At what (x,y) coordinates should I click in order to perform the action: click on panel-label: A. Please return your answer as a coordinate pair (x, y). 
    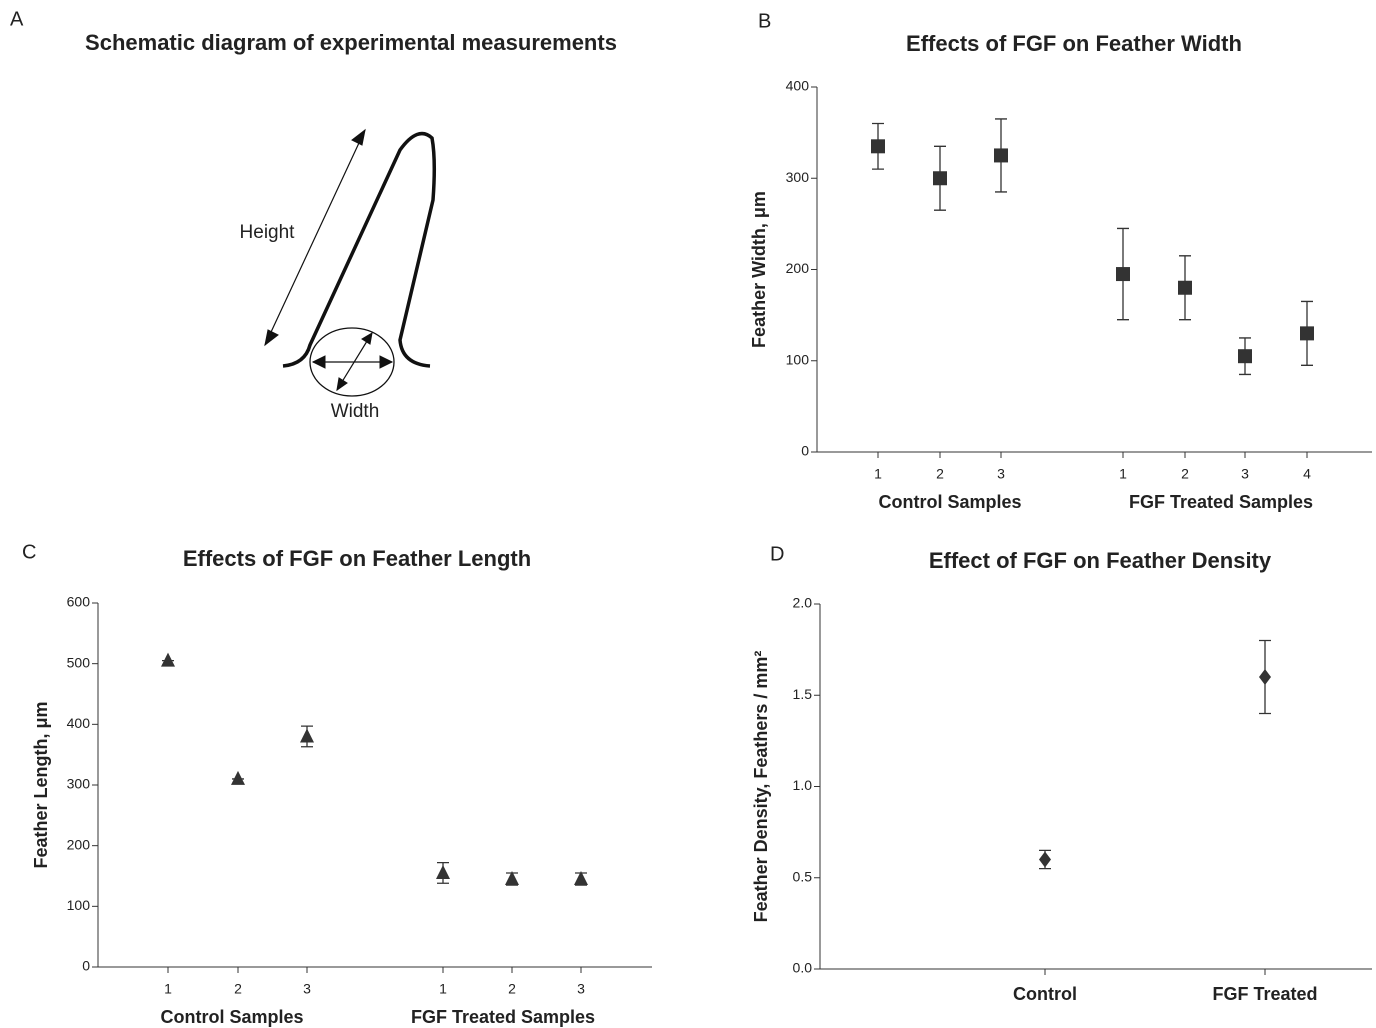
    Looking at the image, I should click on (17, 19).